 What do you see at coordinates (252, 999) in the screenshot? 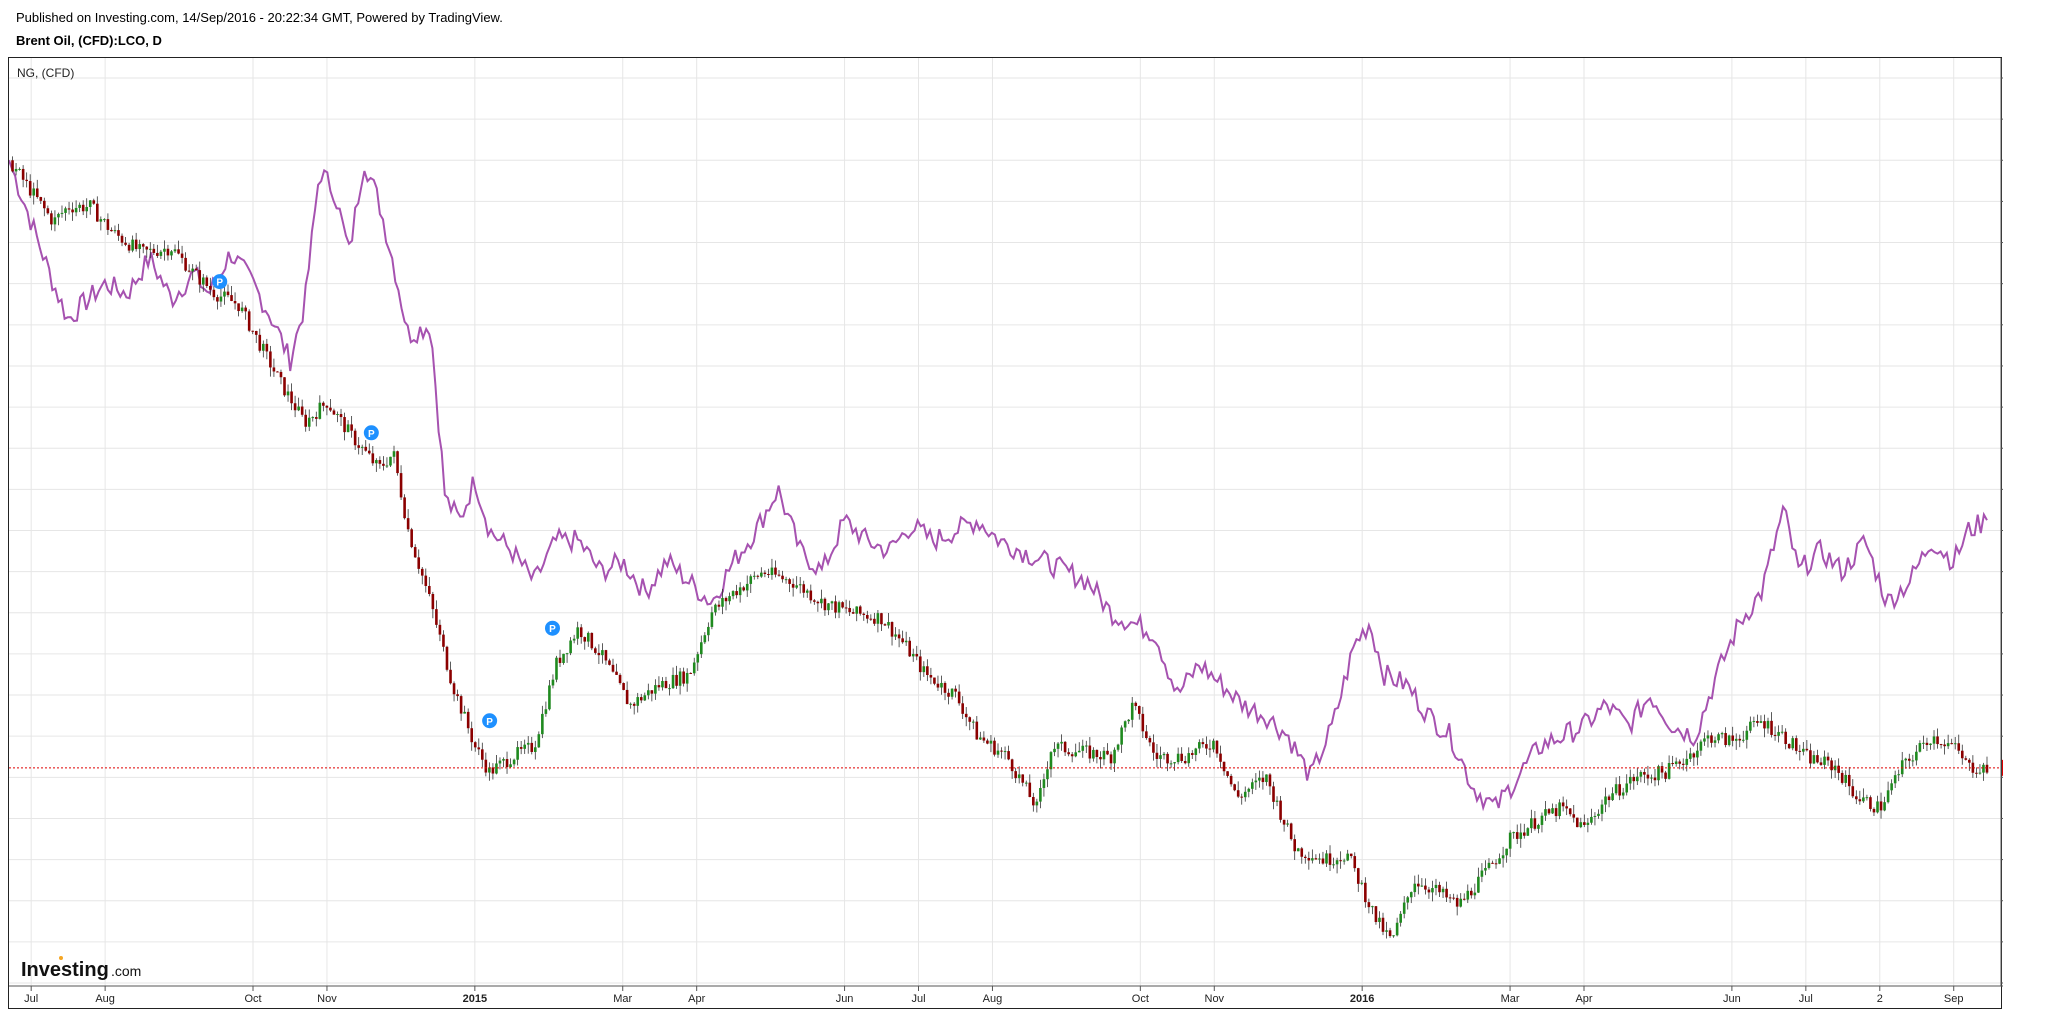
I see `x-tick-label: Oct` at bounding box center [252, 999].